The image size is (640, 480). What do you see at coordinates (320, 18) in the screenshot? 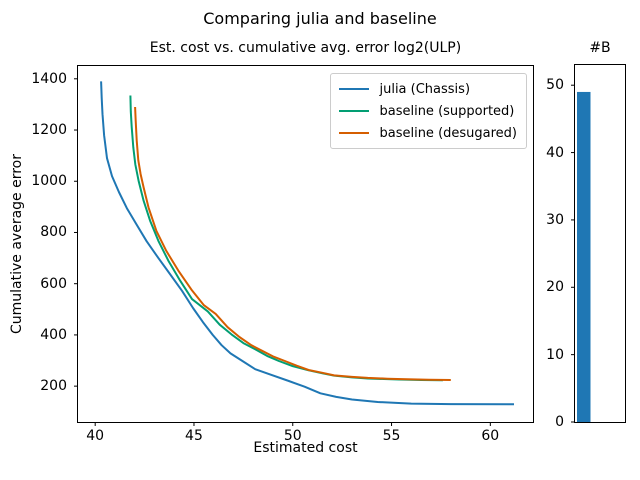
I see `figure-suptitle: Comparing julia and baseline` at bounding box center [320, 18].